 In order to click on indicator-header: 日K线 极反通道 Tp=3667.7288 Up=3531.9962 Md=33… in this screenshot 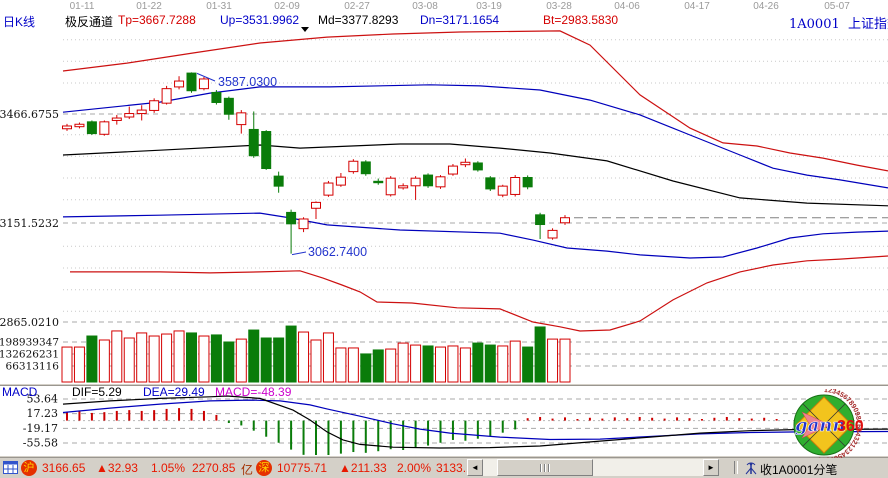, I will do `click(444, 21)`.